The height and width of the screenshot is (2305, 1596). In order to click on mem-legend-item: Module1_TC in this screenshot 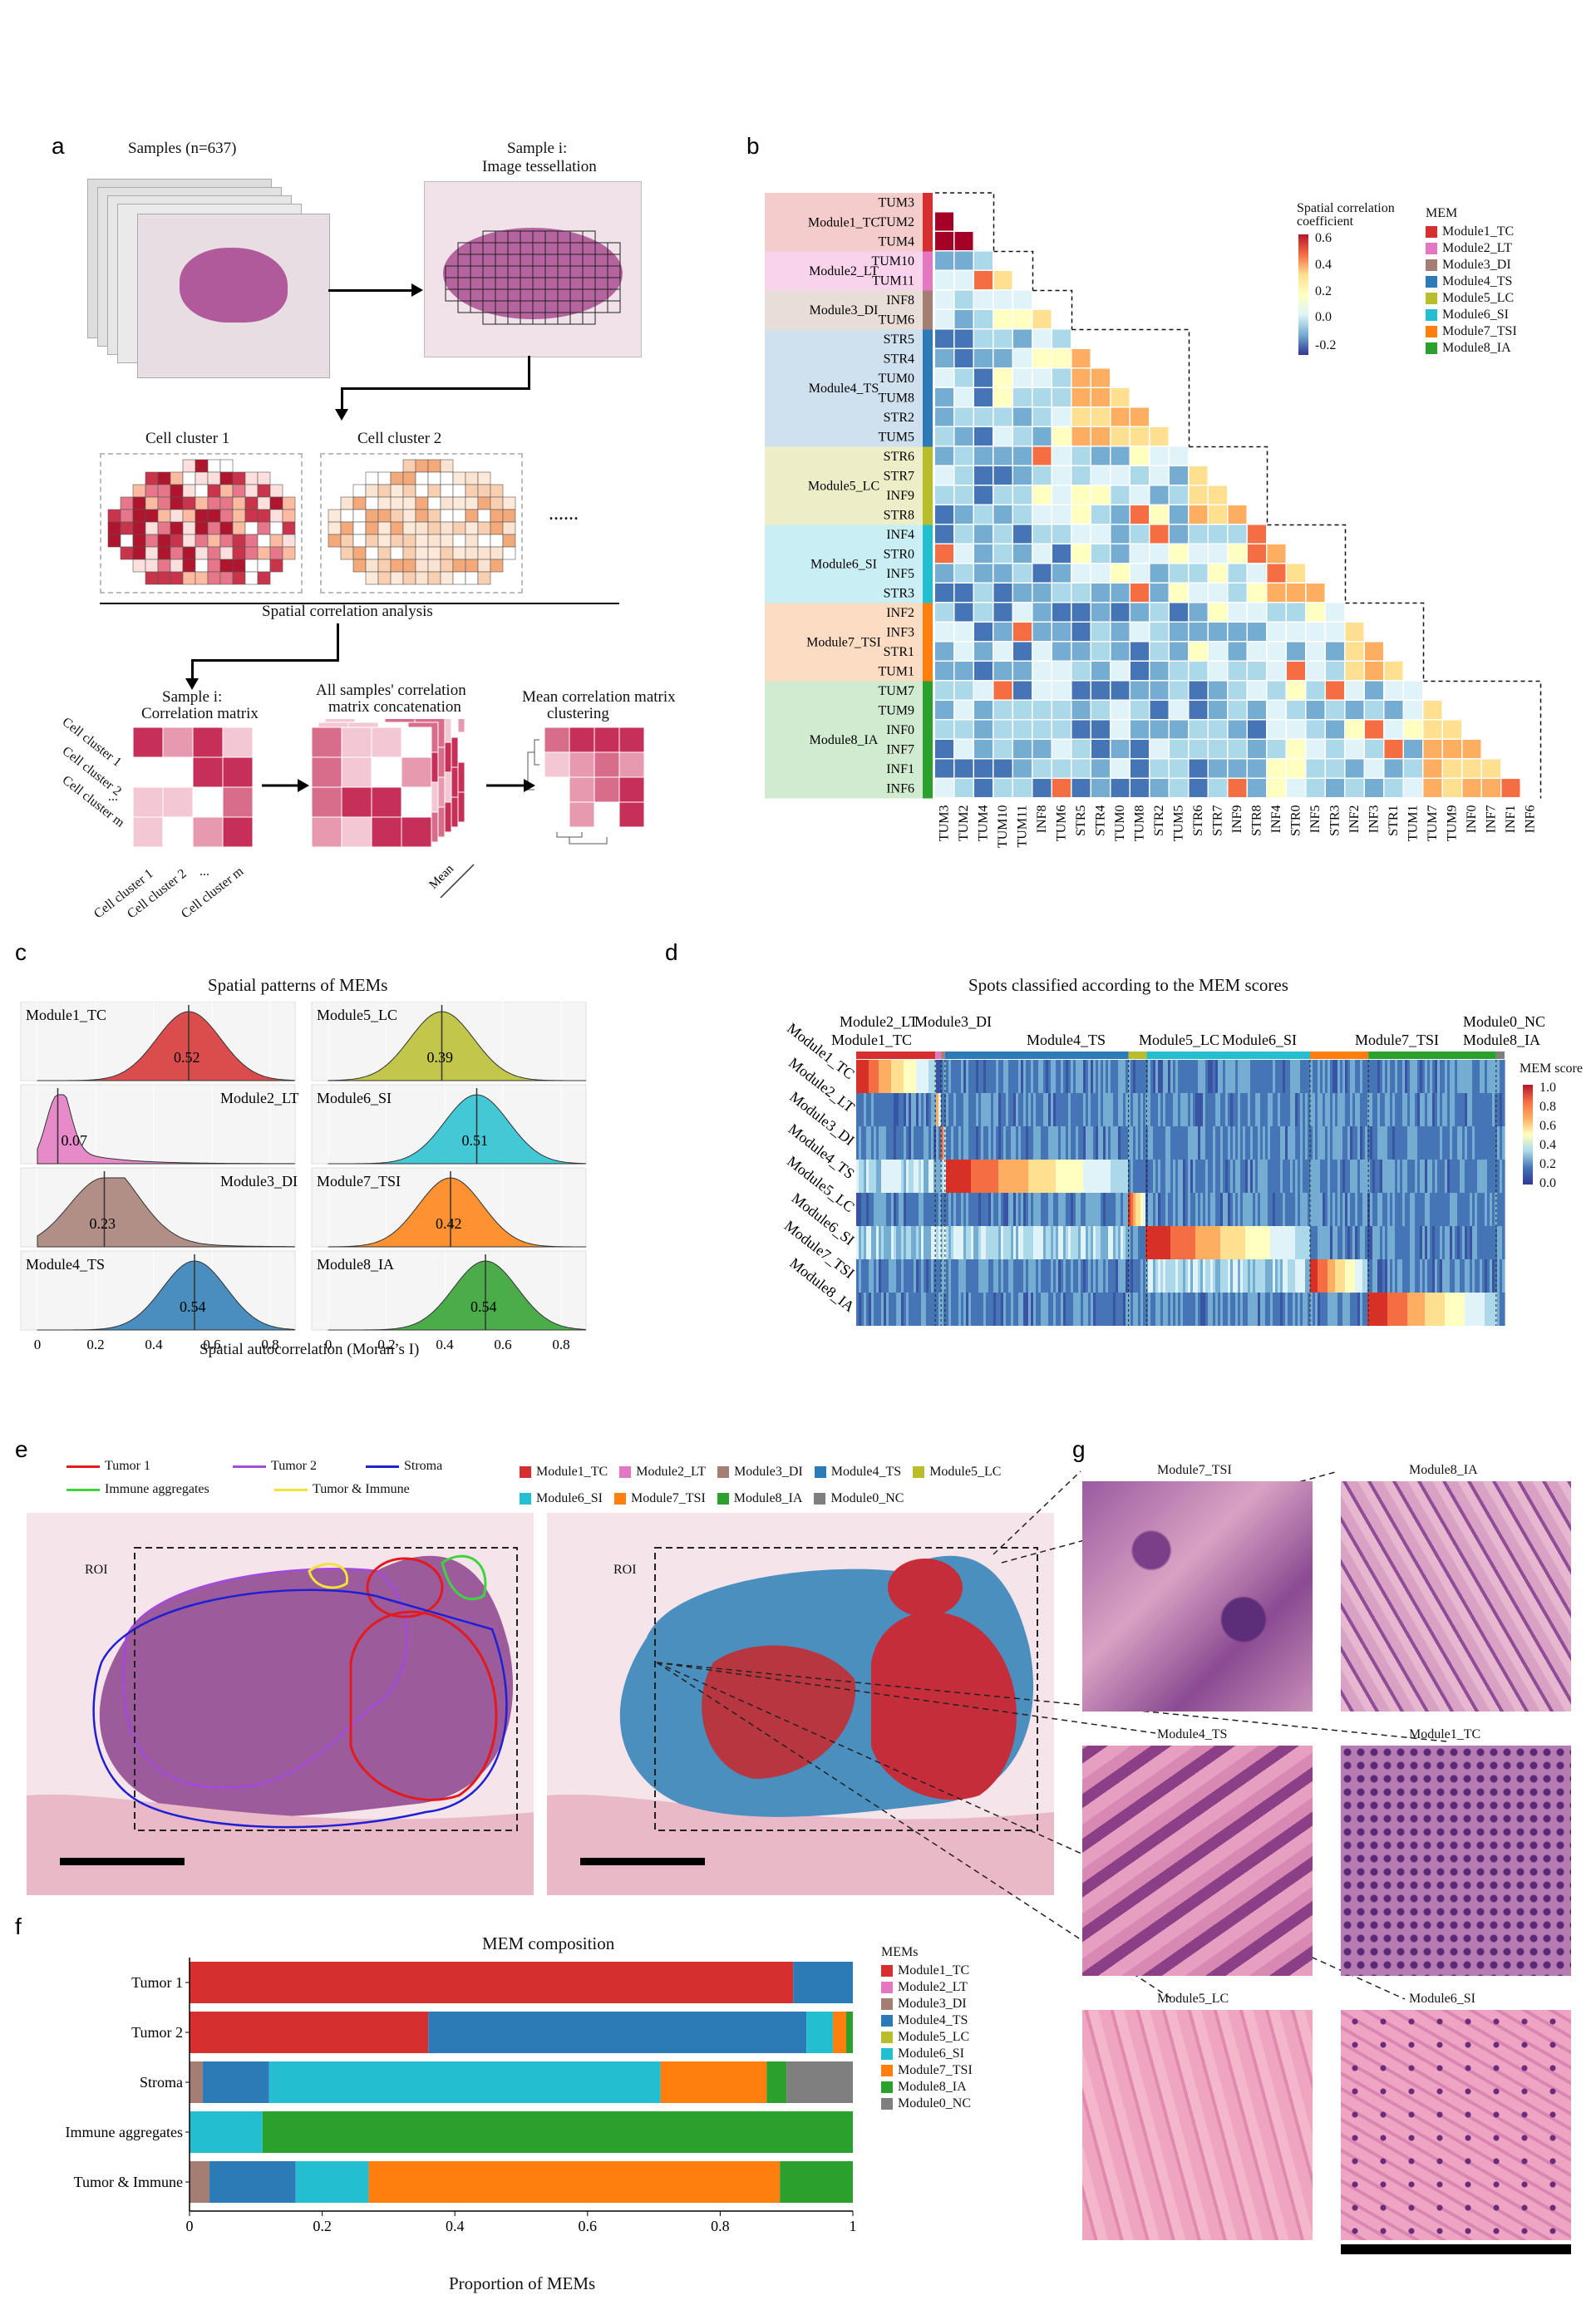, I will do `click(1471, 231)`.